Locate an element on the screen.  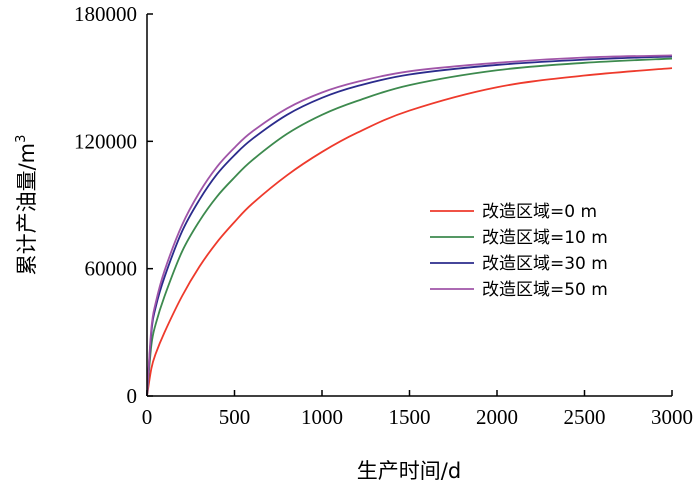
y-axis-title: 累计产油量/m3 is located at coordinates (26, 205).